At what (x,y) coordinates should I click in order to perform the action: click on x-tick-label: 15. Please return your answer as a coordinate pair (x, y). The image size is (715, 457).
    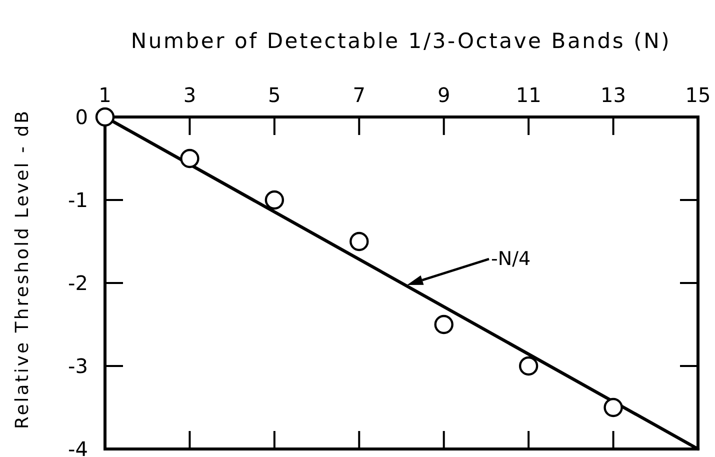
    Looking at the image, I should click on (698, 95).